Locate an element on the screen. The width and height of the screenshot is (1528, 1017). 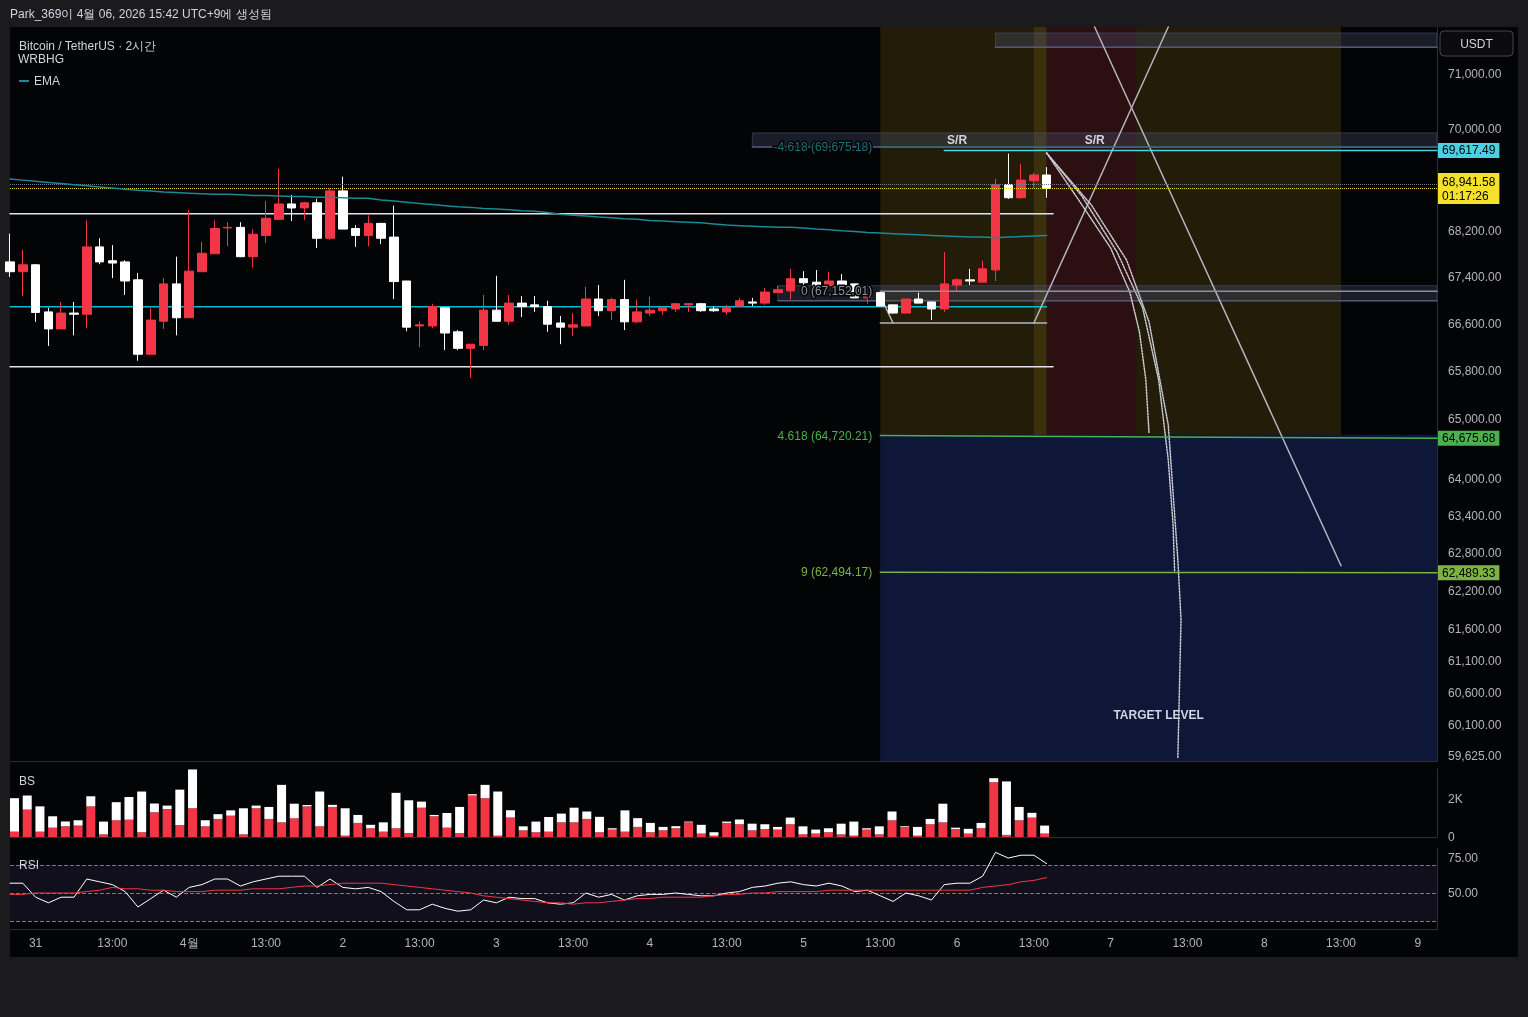
y-tick-label: 60,600.00 is located at coordinates (1475, 692).